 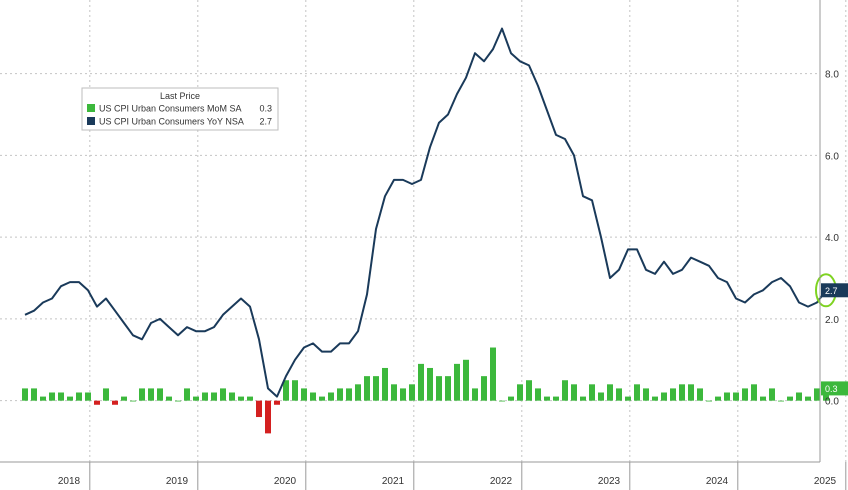 What do you see at coordinates (171, 122) in the screenshot?
I see `legend-label-yoy: US CPI Urban Consumers YoY NSA` at bounding box center [171, 122].